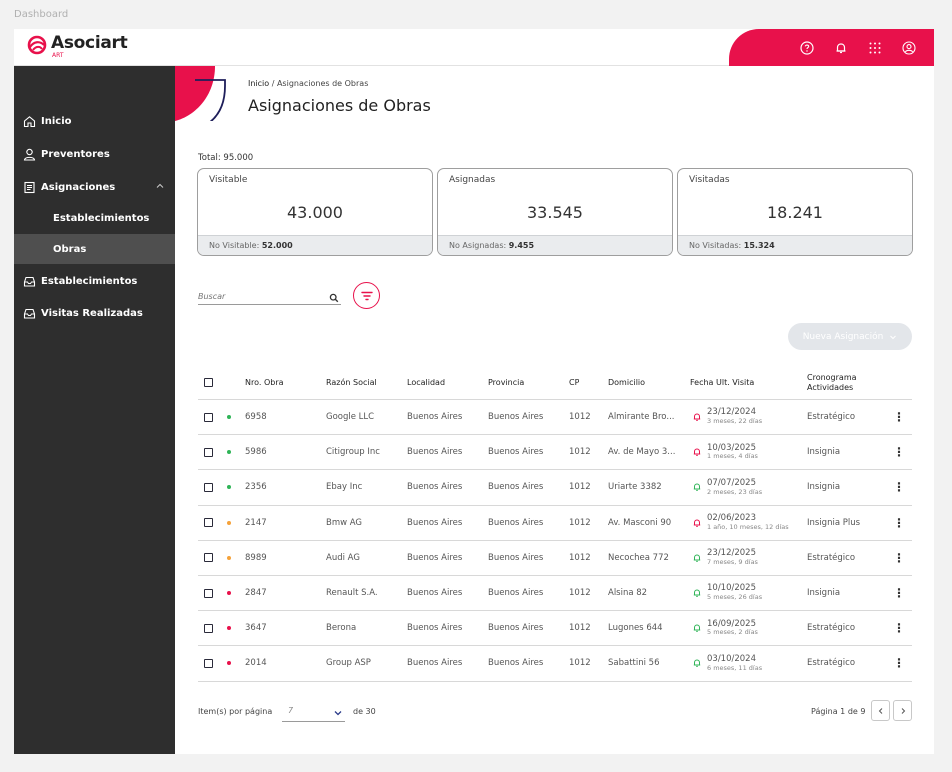 This screenshot has width=952, height=772. What do you see at coordinates (909, 48) in the screenshot?
I see `user-icon` at bounding box center [909, 48].